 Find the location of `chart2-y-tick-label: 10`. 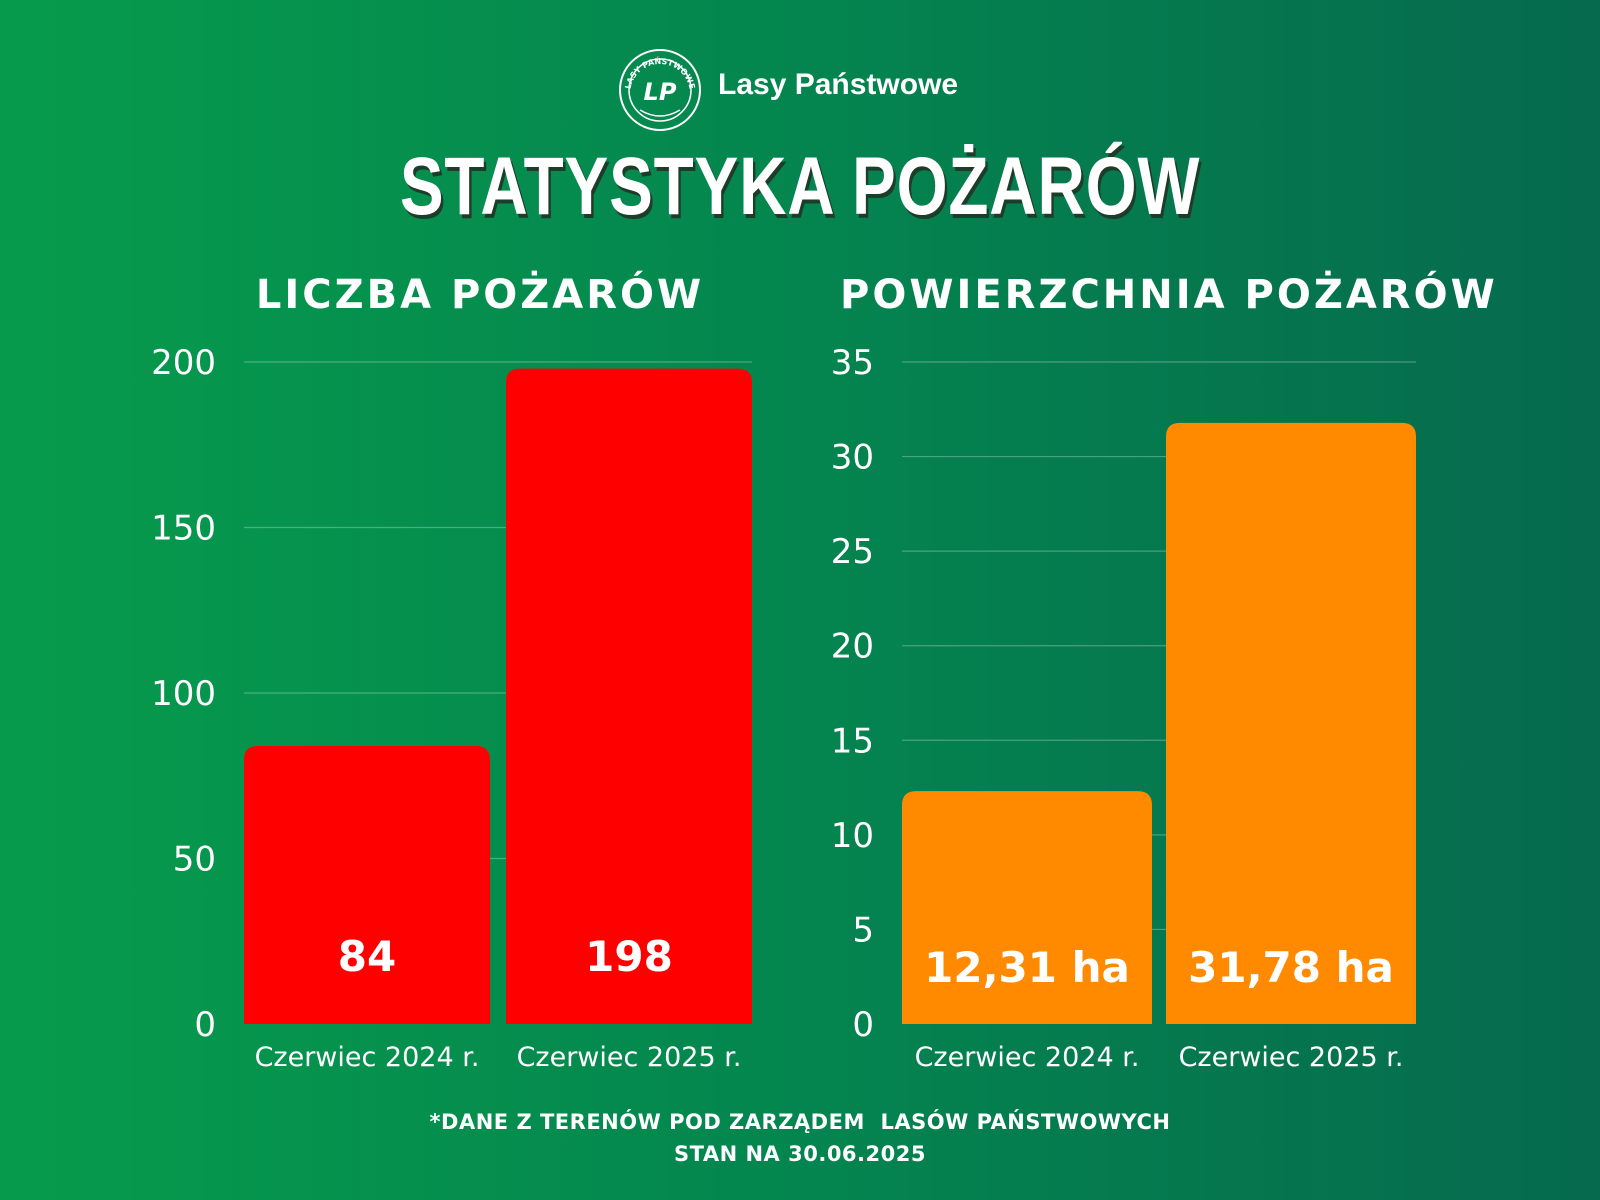

chart2-y-tick-label: 10 is located at coordinates (852, 836).